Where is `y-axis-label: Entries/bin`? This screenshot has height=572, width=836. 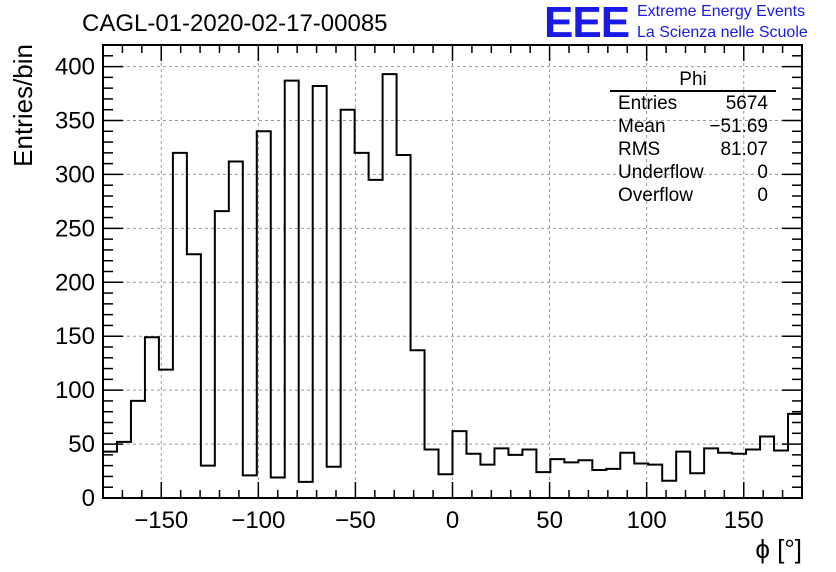 y-axis-label: Entries/bin is located at coordinates (23, 105).